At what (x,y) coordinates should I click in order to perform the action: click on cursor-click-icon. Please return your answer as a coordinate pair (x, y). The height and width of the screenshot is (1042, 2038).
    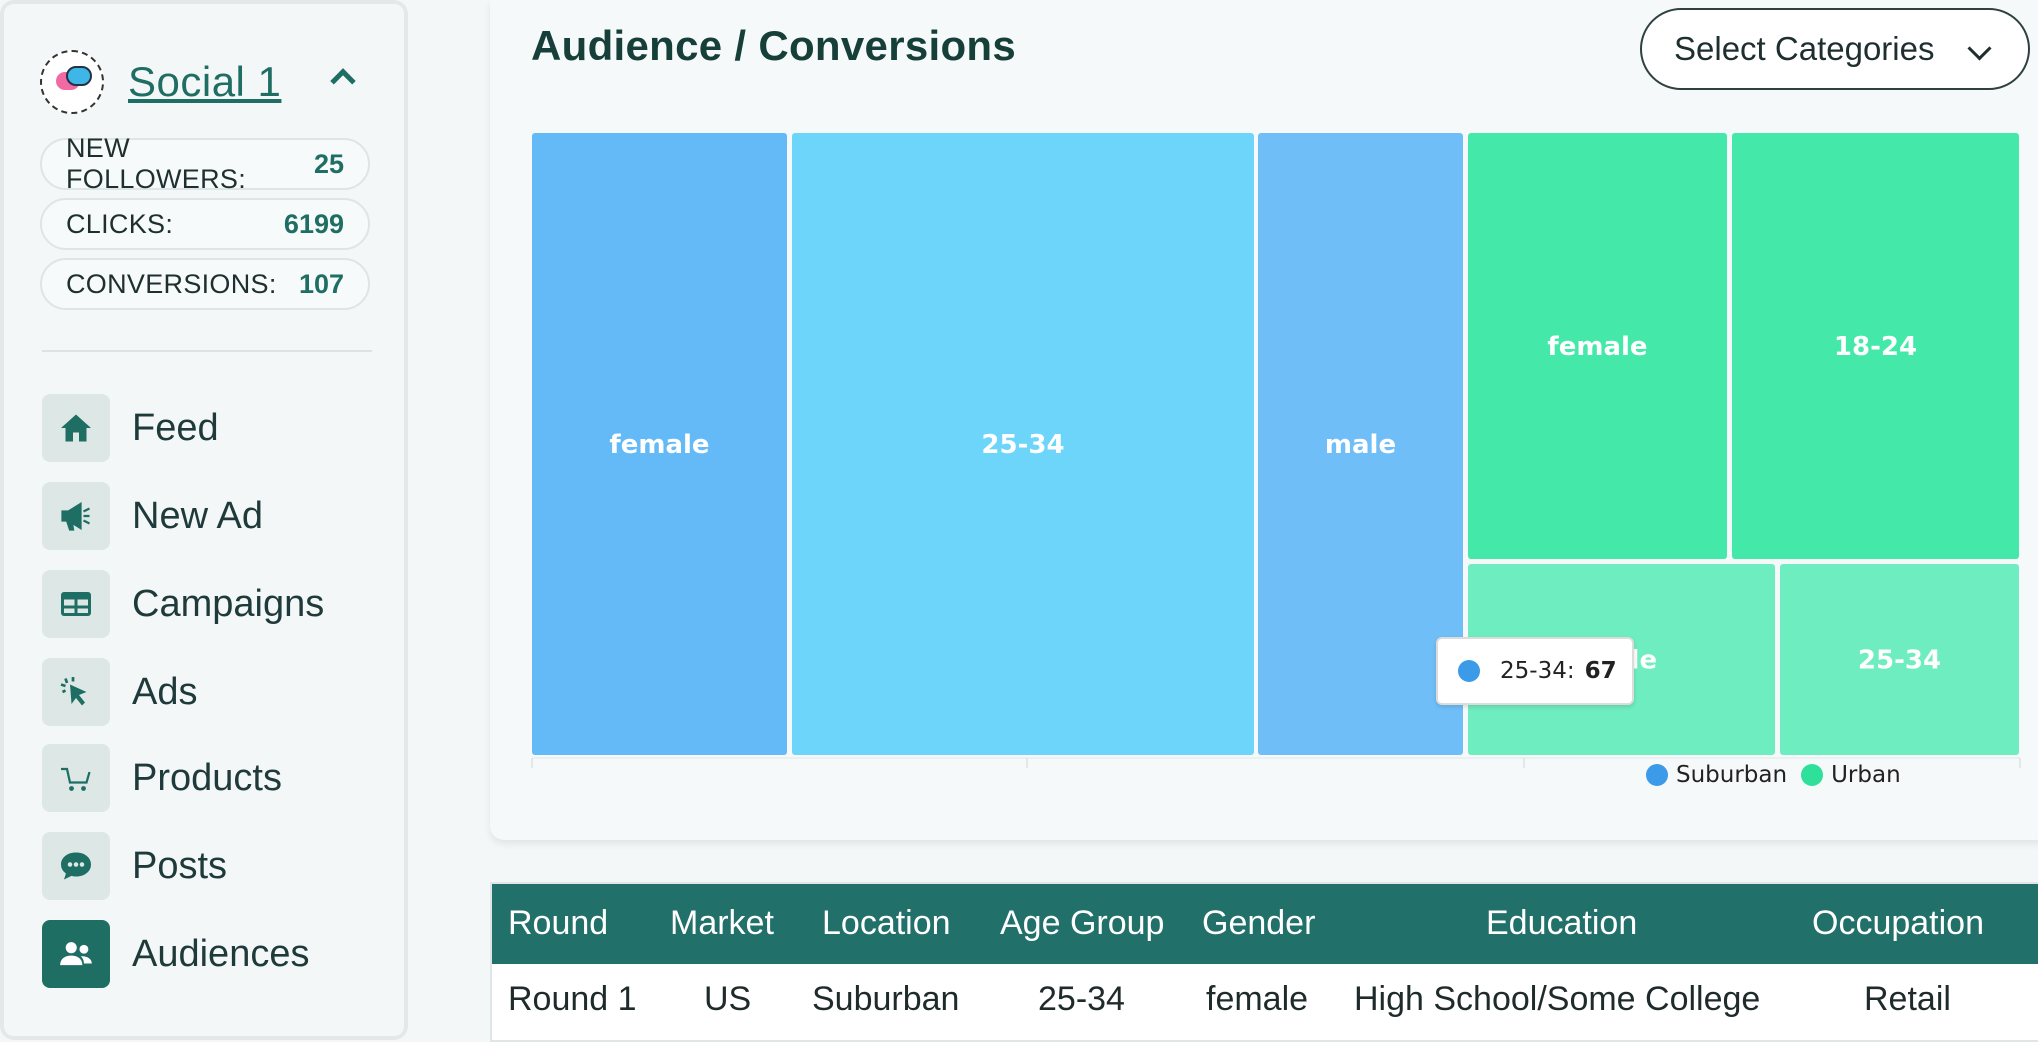
    Looking at the image, I should click on (76, 692).